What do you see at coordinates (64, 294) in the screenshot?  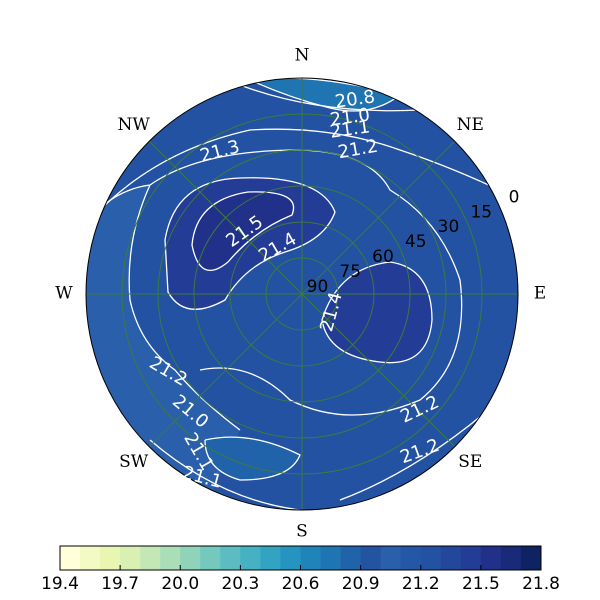 I see `direction-label: W` at bounding box center [64, 294].